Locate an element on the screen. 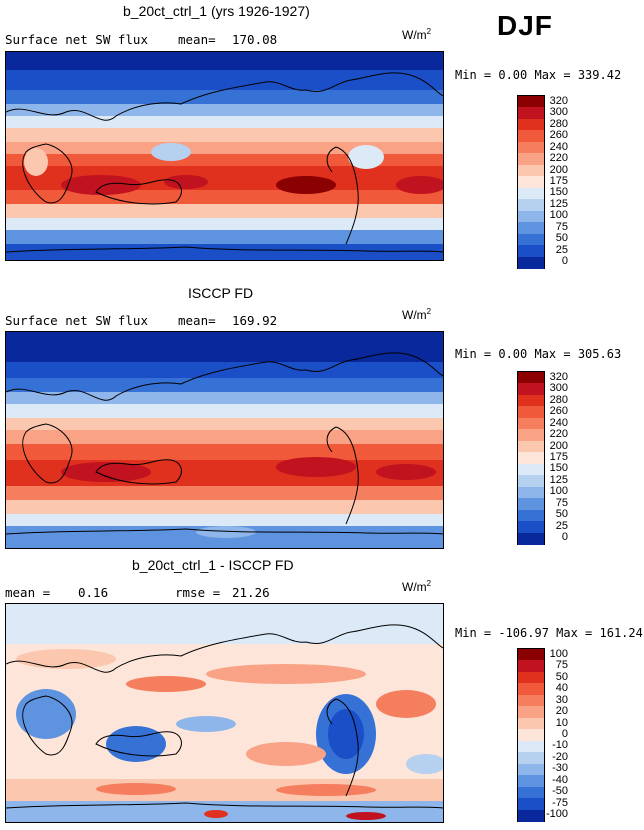 The height and width of the screenshot is (830, 644). colorbar-level-label: 40 is located at coordinates (561, 688).